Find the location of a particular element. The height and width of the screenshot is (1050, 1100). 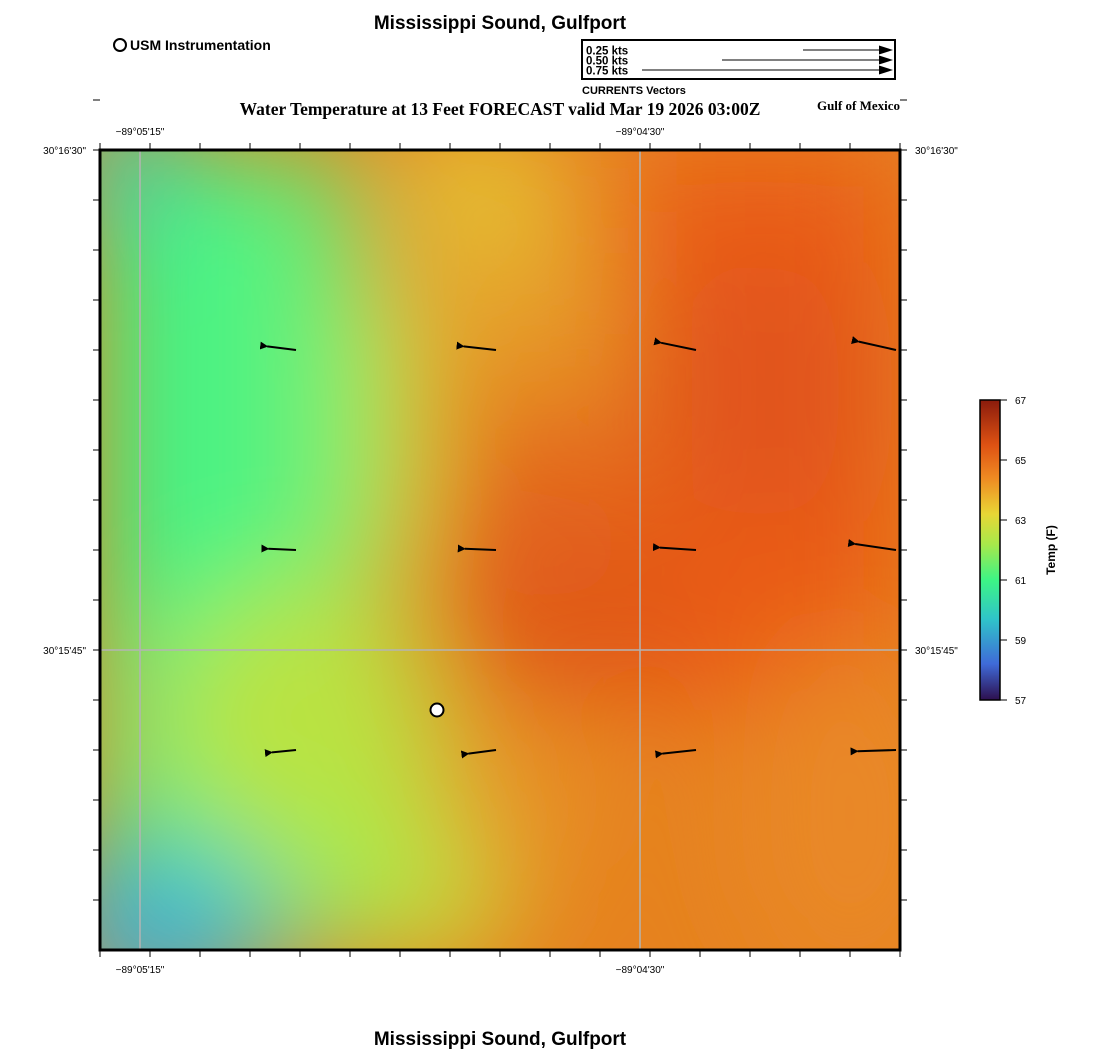

lon-label-top-1: −89°05'15" is located at coordinates (140, 132).